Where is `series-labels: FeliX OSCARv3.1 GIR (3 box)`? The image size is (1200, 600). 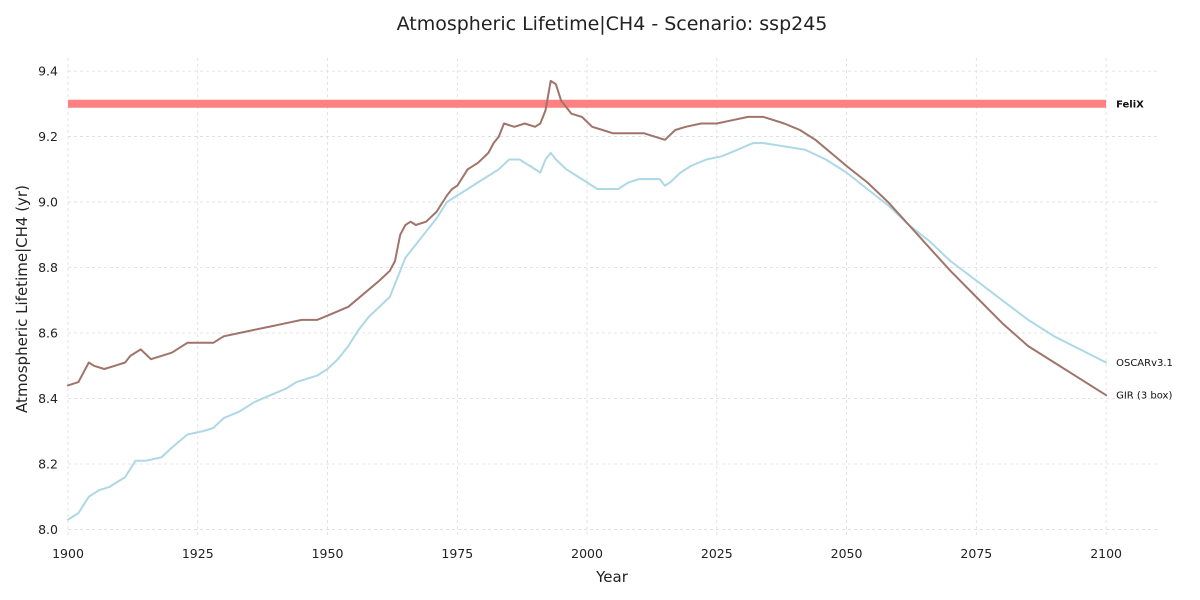
series-labels: FeliX OSCARv3.1 GIR (3 box) is located at coordinates (1144, 250).